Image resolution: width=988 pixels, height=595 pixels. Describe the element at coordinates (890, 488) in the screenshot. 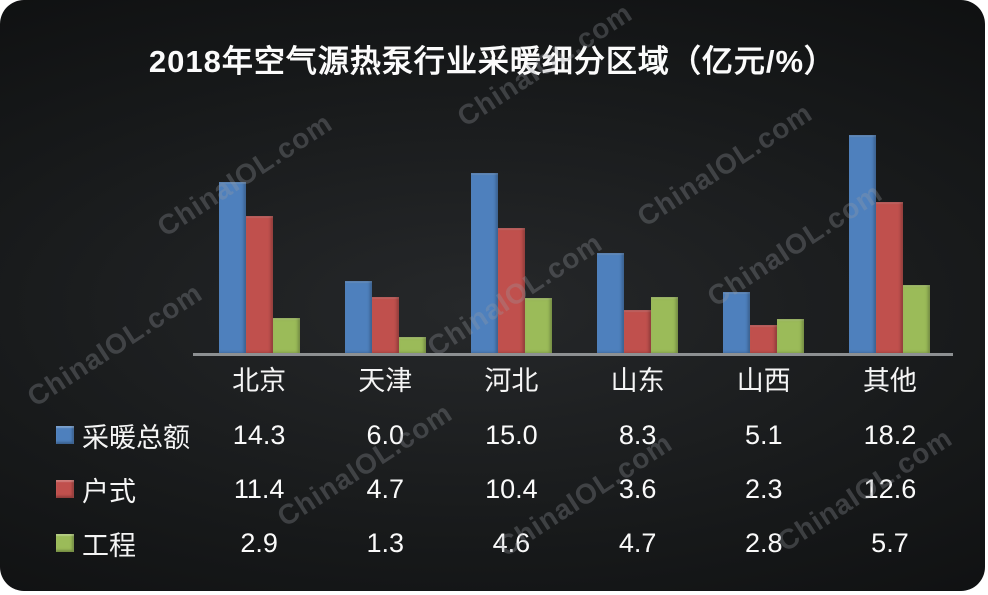

I see `value-cell: 12.6` at that location.